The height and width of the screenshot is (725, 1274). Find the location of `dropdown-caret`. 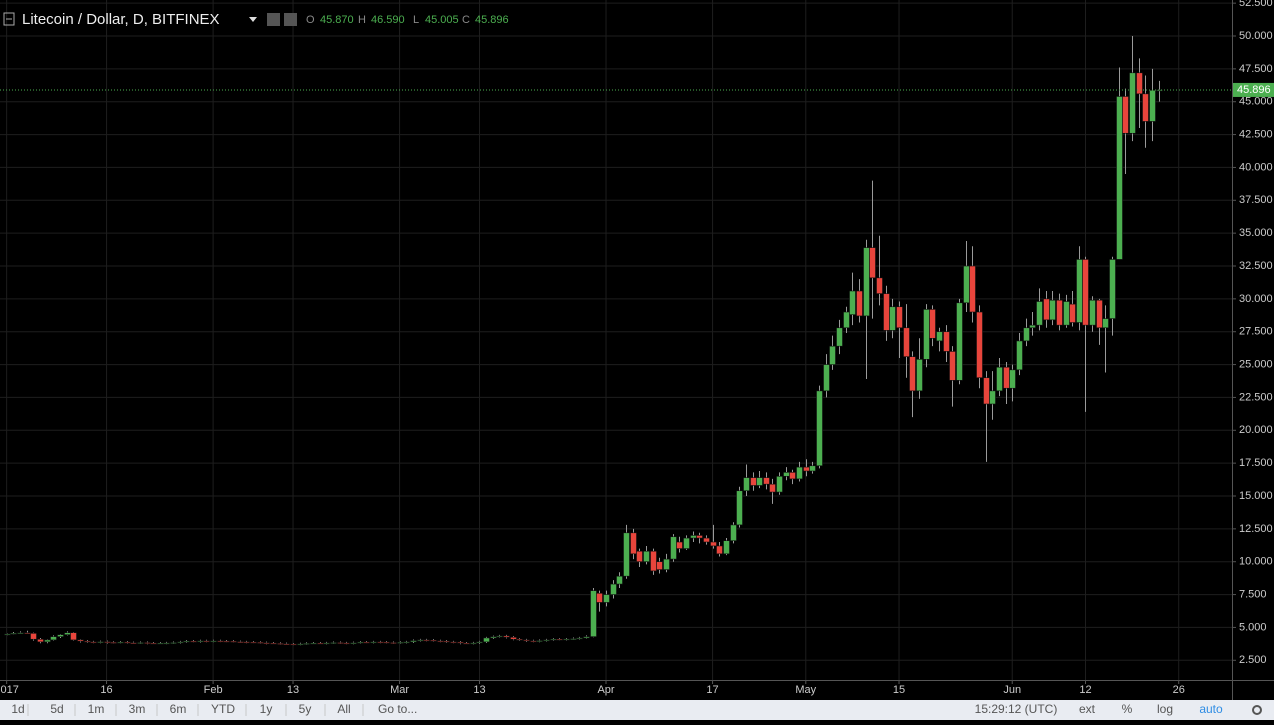

dropdown-caret is located at coordinates (253, 19).